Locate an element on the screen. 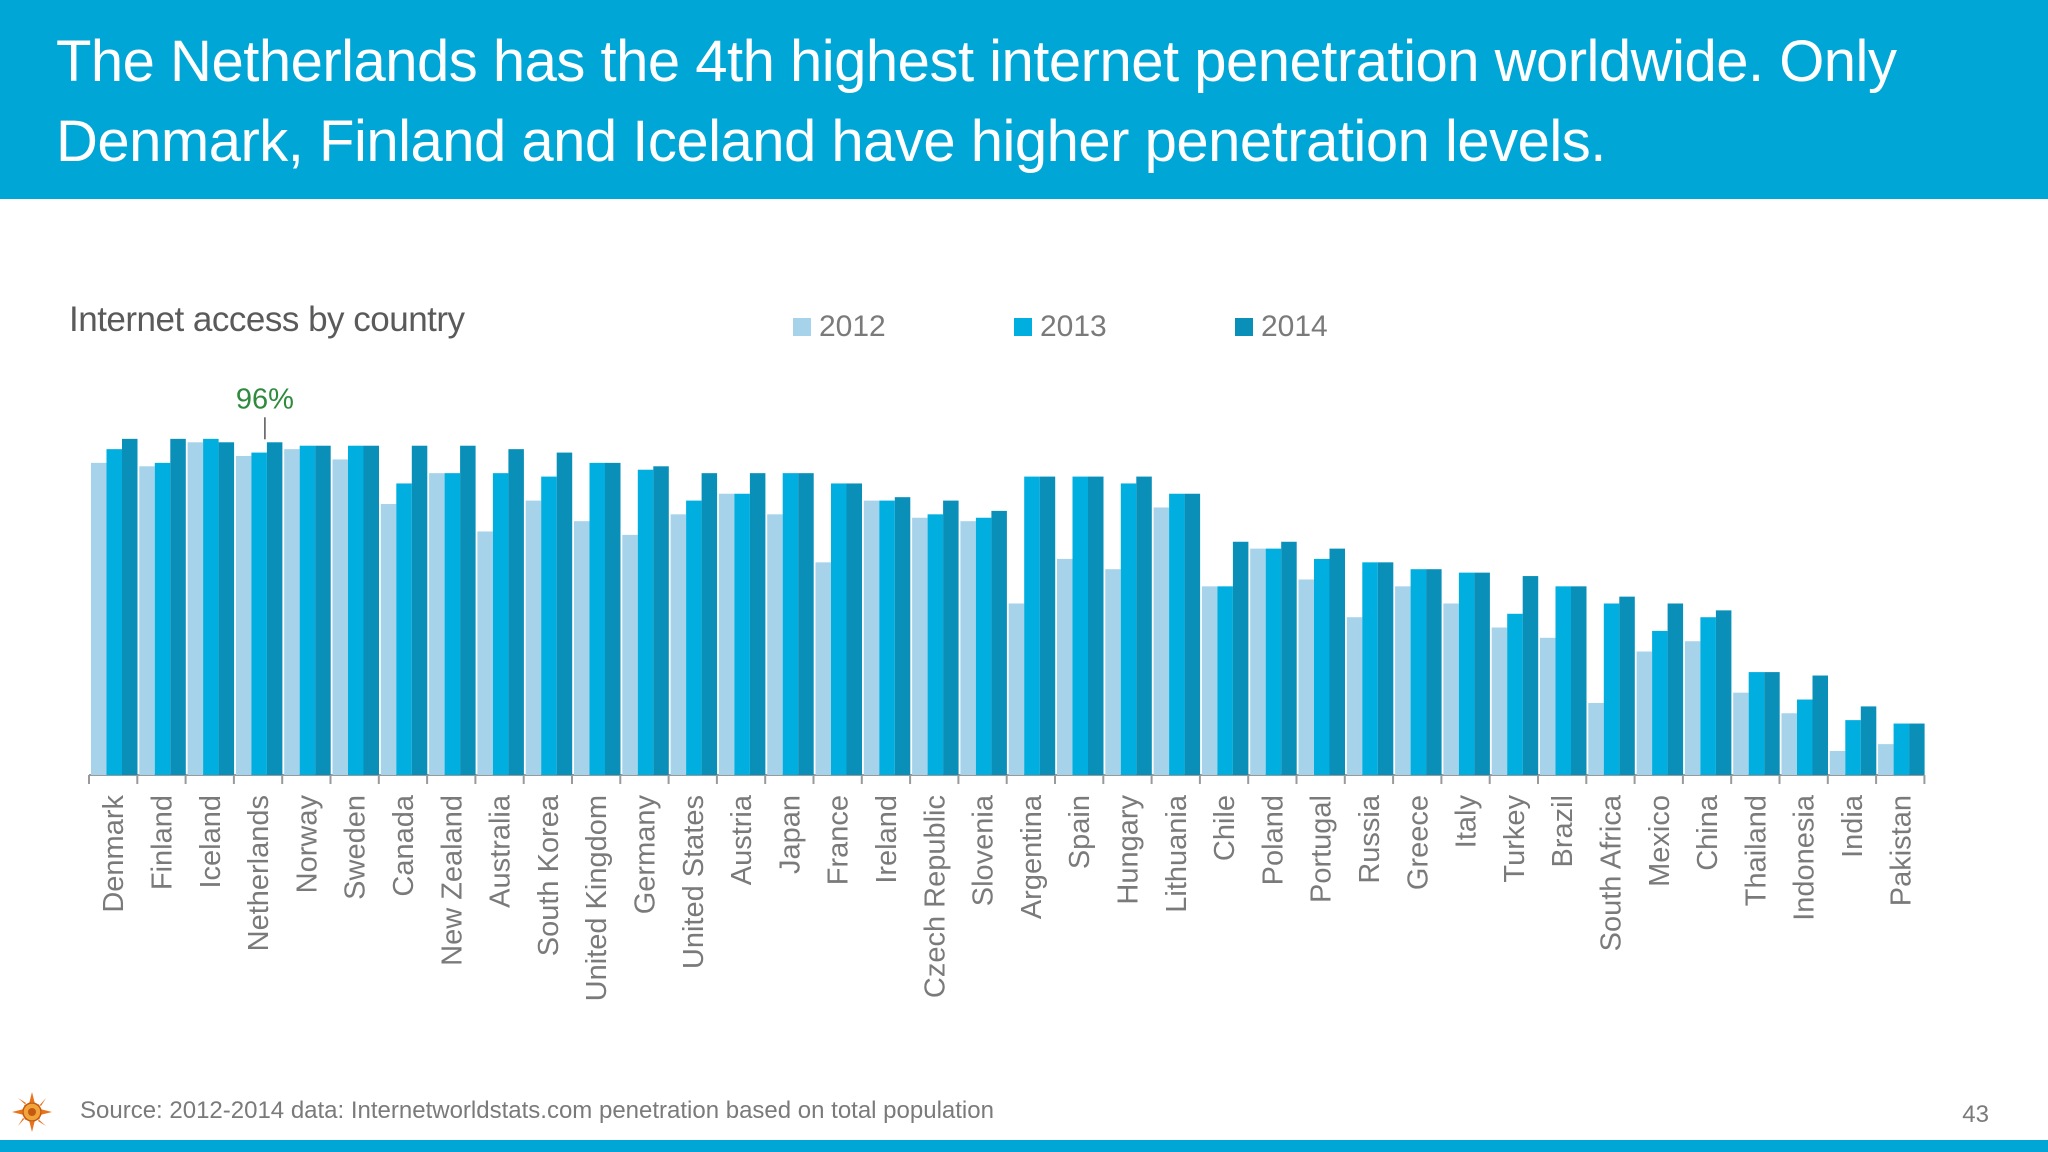  bar-australia-2012 is located at coordinates (485, 653).